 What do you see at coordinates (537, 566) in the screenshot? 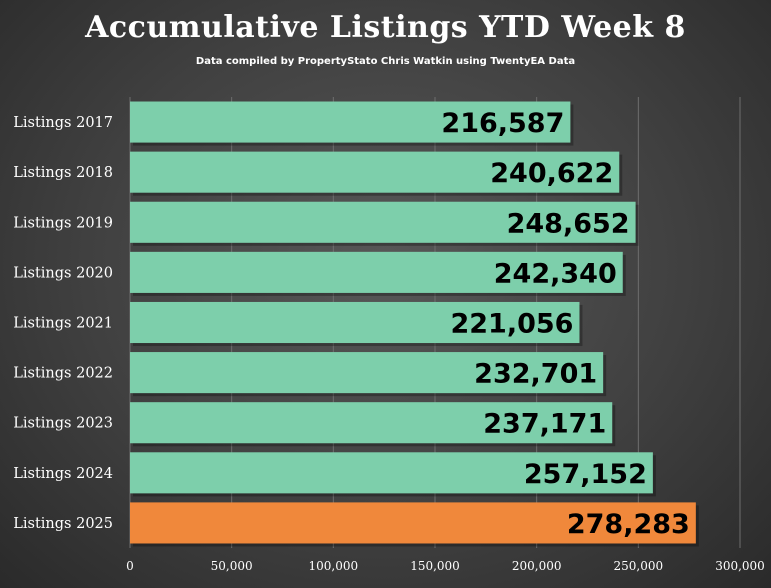
I see `x-tick-label: 200,000` at bounding box center [537, 566].